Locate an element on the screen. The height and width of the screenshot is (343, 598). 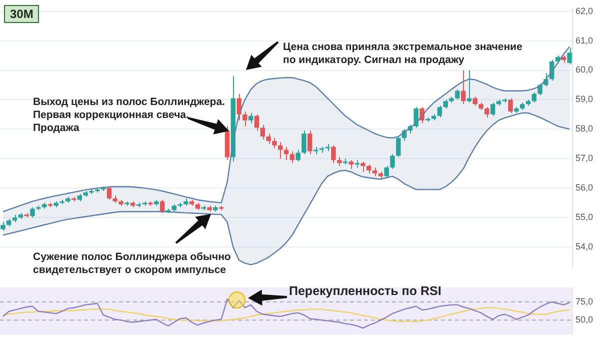
y-tick-label: 75,0 is located at coordinates (584, 301).